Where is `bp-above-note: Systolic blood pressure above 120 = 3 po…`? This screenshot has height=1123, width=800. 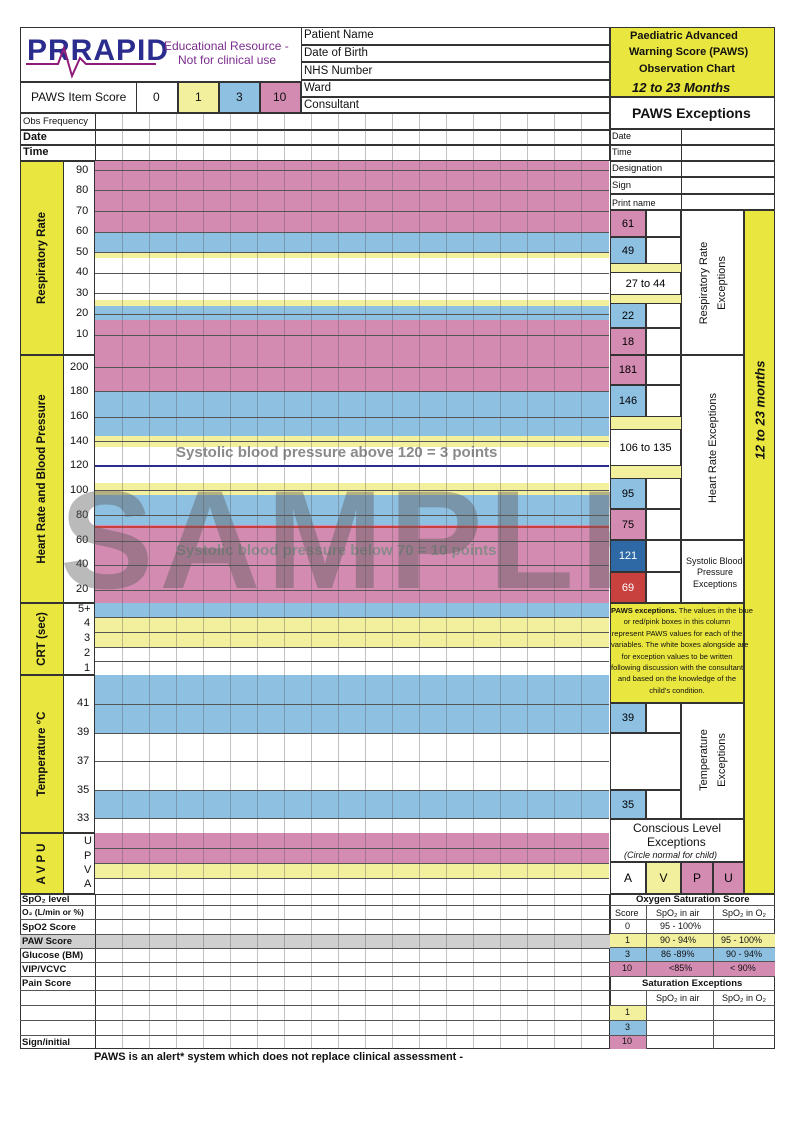
bp-above-note: Systolic blood pressure above 120 = 3 po… is located at coordinates (337, 452).